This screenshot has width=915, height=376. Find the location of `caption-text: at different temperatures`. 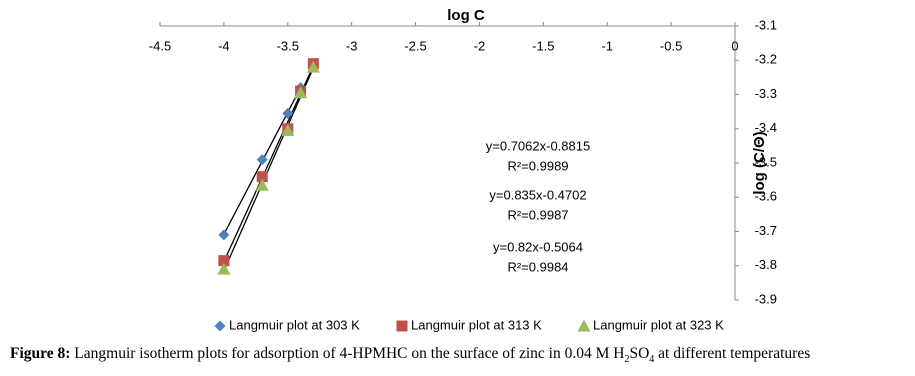

caption-text: at different temperatures is located at coordinates (732, 353).